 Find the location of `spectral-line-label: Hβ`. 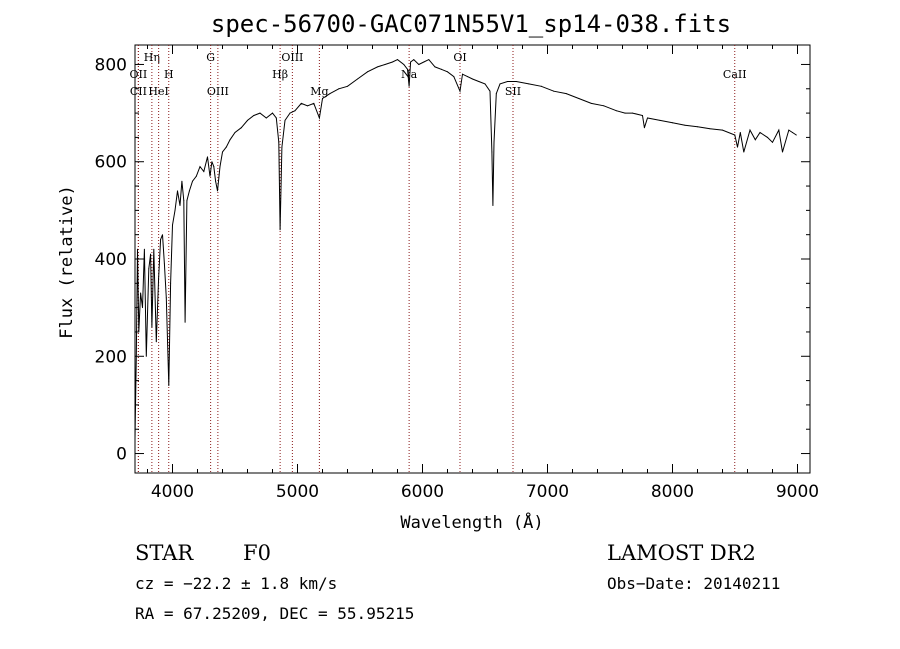

spectral-line-label: Hβ is located at coordinates (280, 74).